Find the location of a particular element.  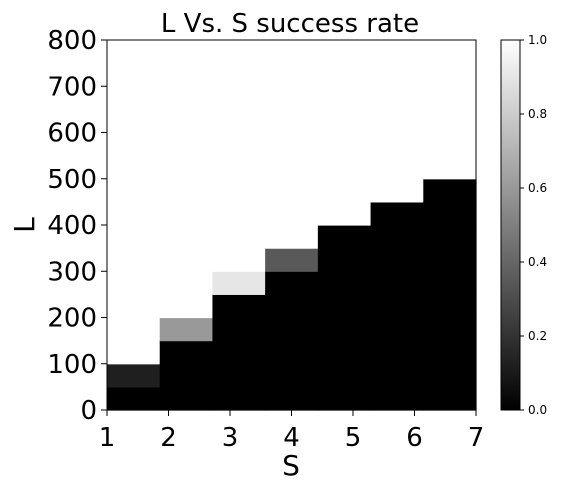

y-tick-label: 500 is located at coordinates (72, 180).